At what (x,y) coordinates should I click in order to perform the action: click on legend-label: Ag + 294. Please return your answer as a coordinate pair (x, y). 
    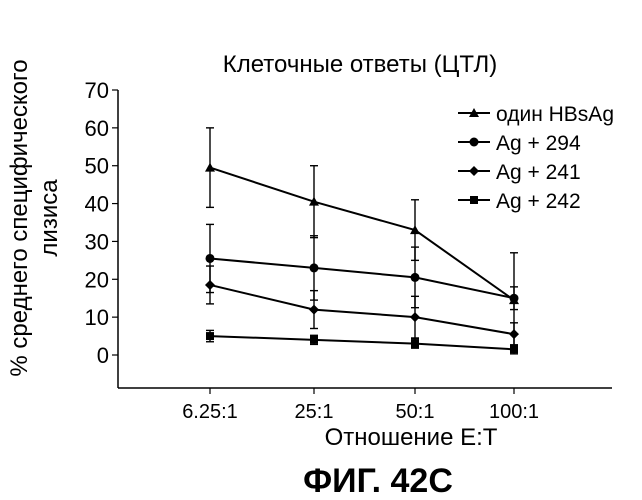
    Looking at the image, I should click on (538, 143).